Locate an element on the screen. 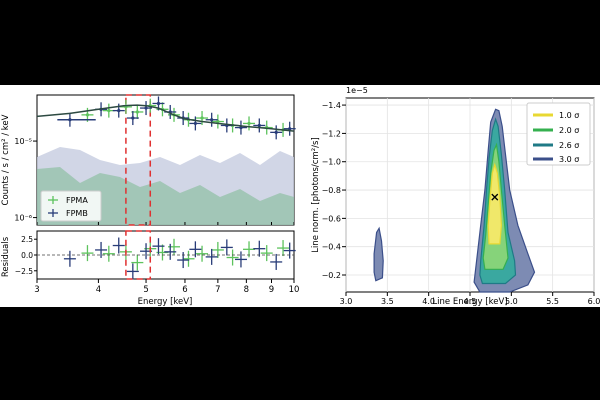  legend-marker-fpmb is located at coordinates (53, 213).